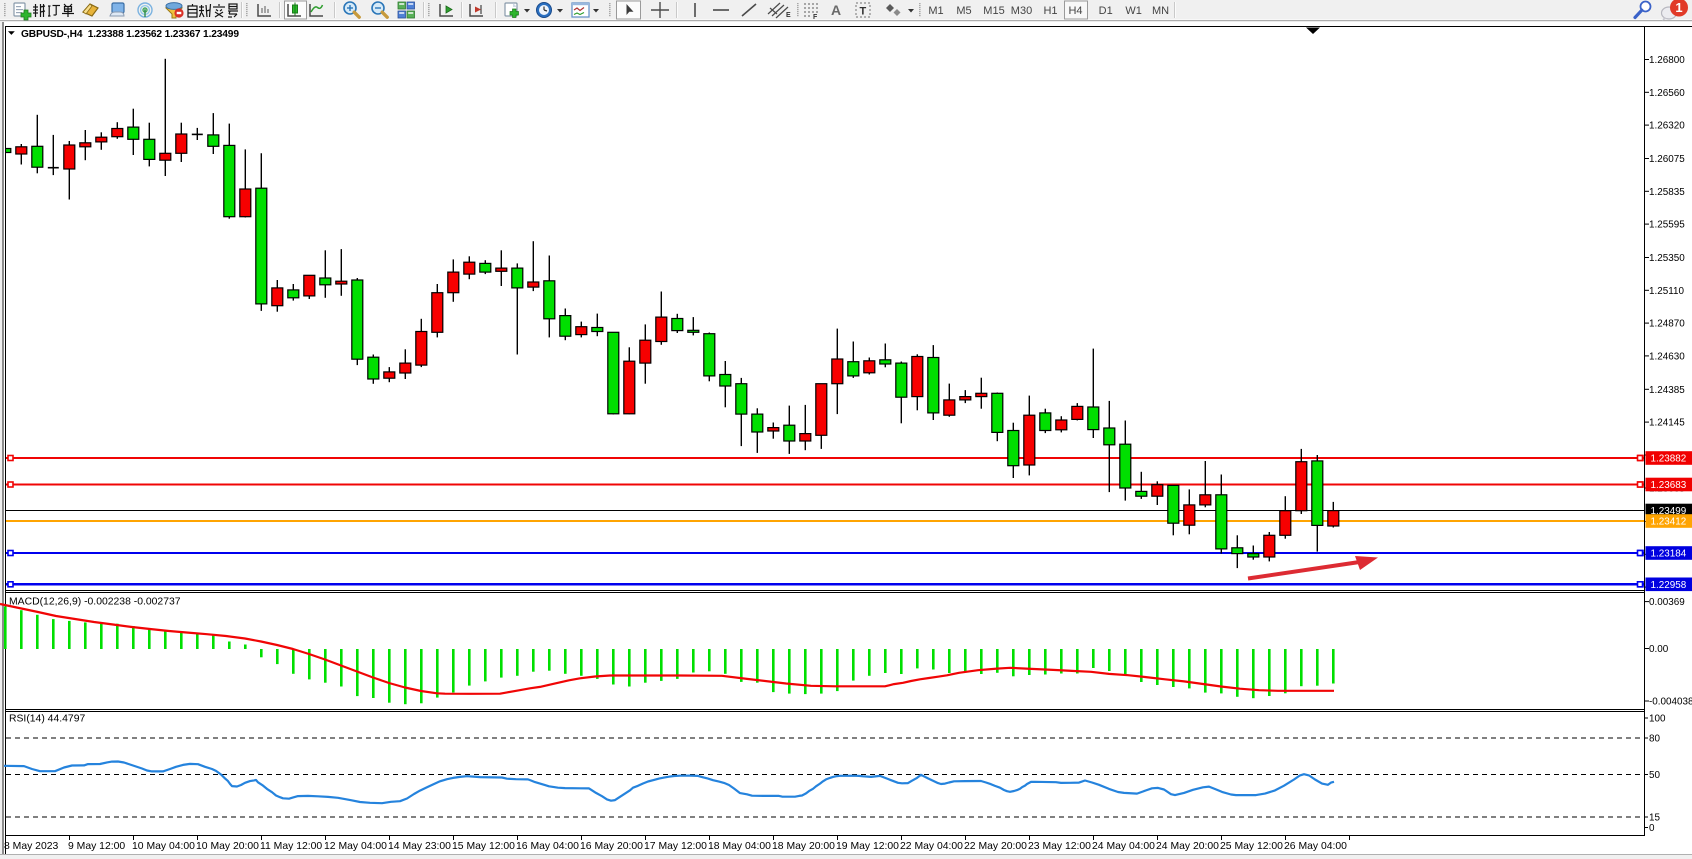 The width and height of the screenshot is (1692, 859). What do you see at coordinates (95, 602) in the screenshot?
I see `svg-text:MACD(12,26,9) -0.002238 -0.002: MACD(12,26,9) -0.002238 -0.002737` at bounding box center [95, 602].